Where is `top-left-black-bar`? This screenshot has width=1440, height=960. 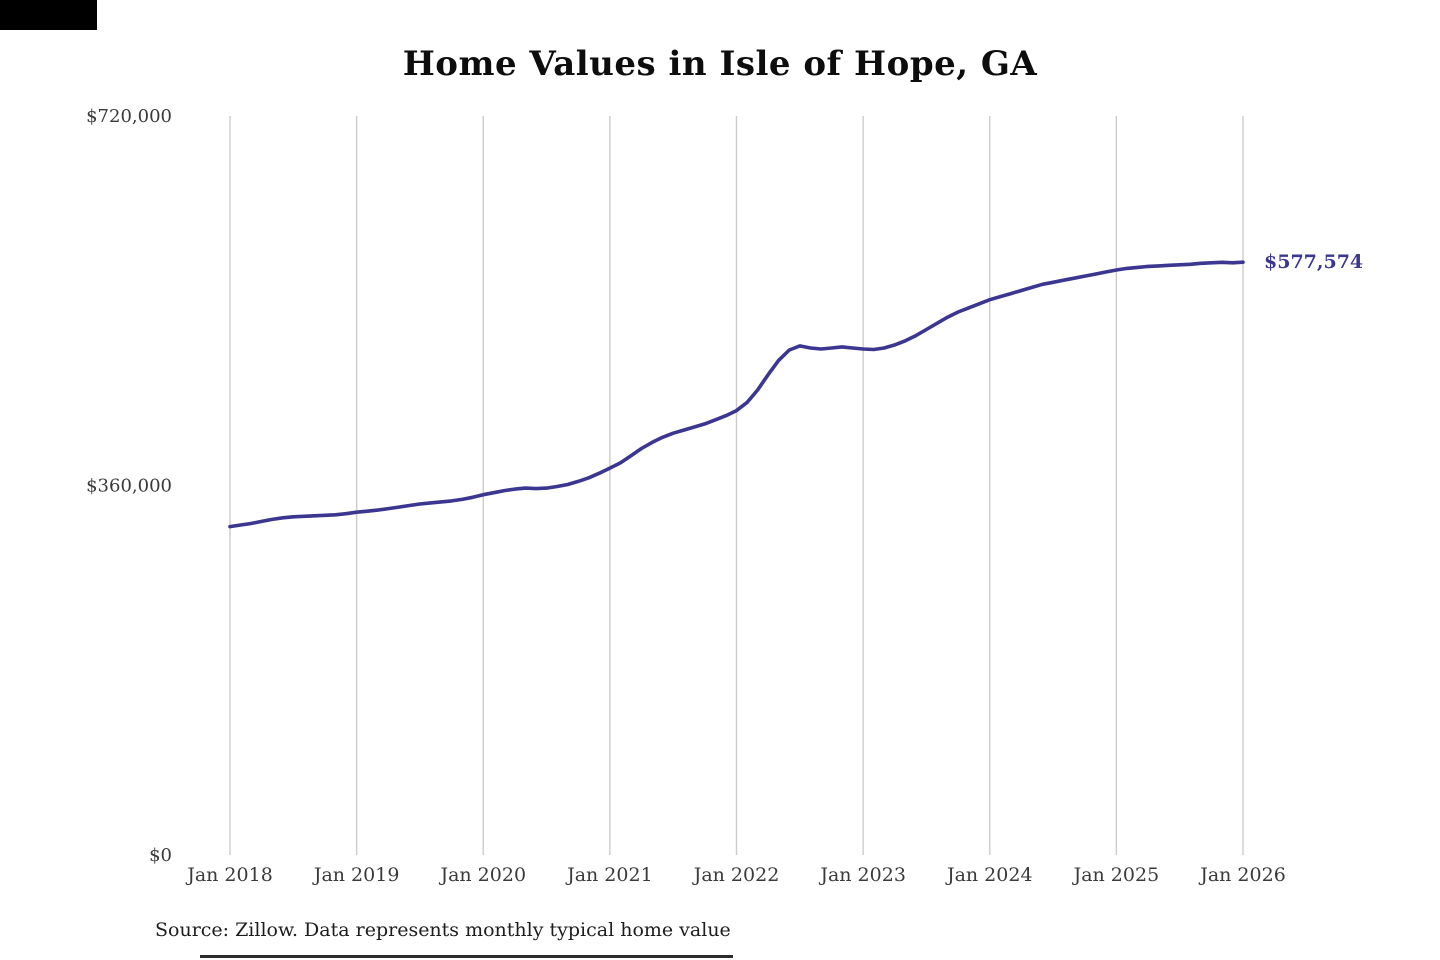 top-left-black-bar is located at coordinates (48, 15).